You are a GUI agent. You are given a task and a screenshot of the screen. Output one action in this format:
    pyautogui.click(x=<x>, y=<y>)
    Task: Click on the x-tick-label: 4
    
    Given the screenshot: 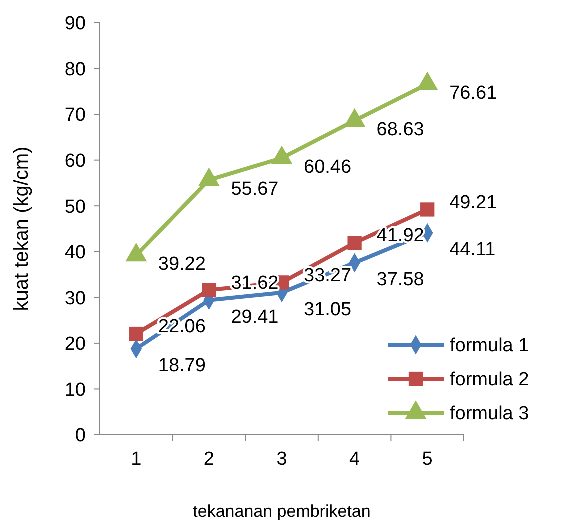 What is the action you would take?
    pyautogui.click(x=355, y=459)
    